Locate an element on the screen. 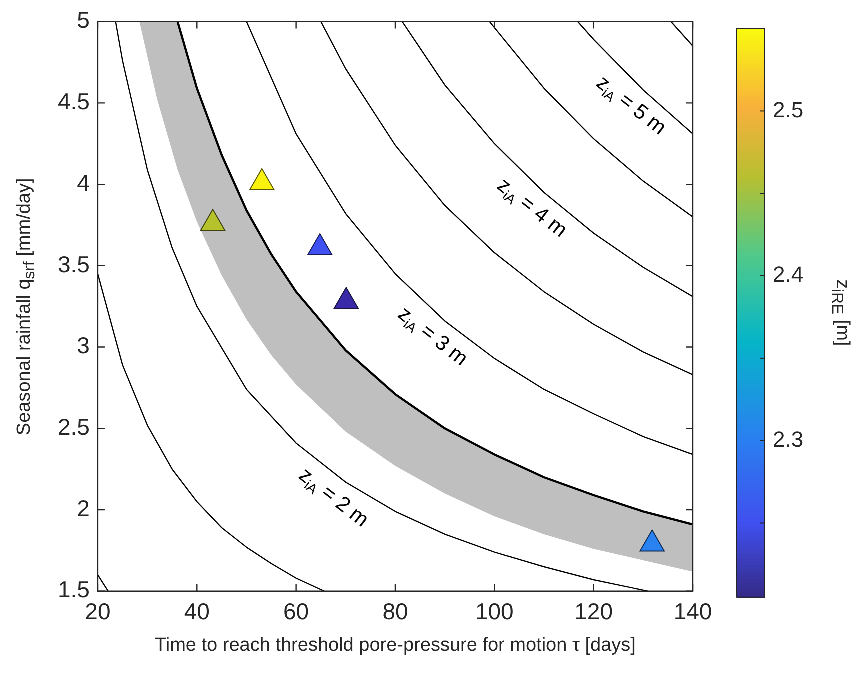  y-tick-label: 5 is located at coordinates (83, 20).